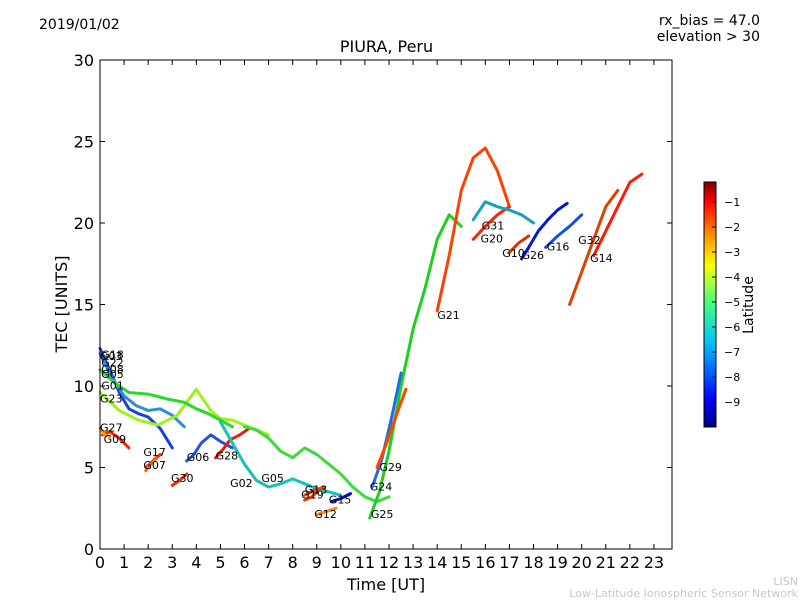  I want to click on y-tick-label: 20, so click(84, 223).